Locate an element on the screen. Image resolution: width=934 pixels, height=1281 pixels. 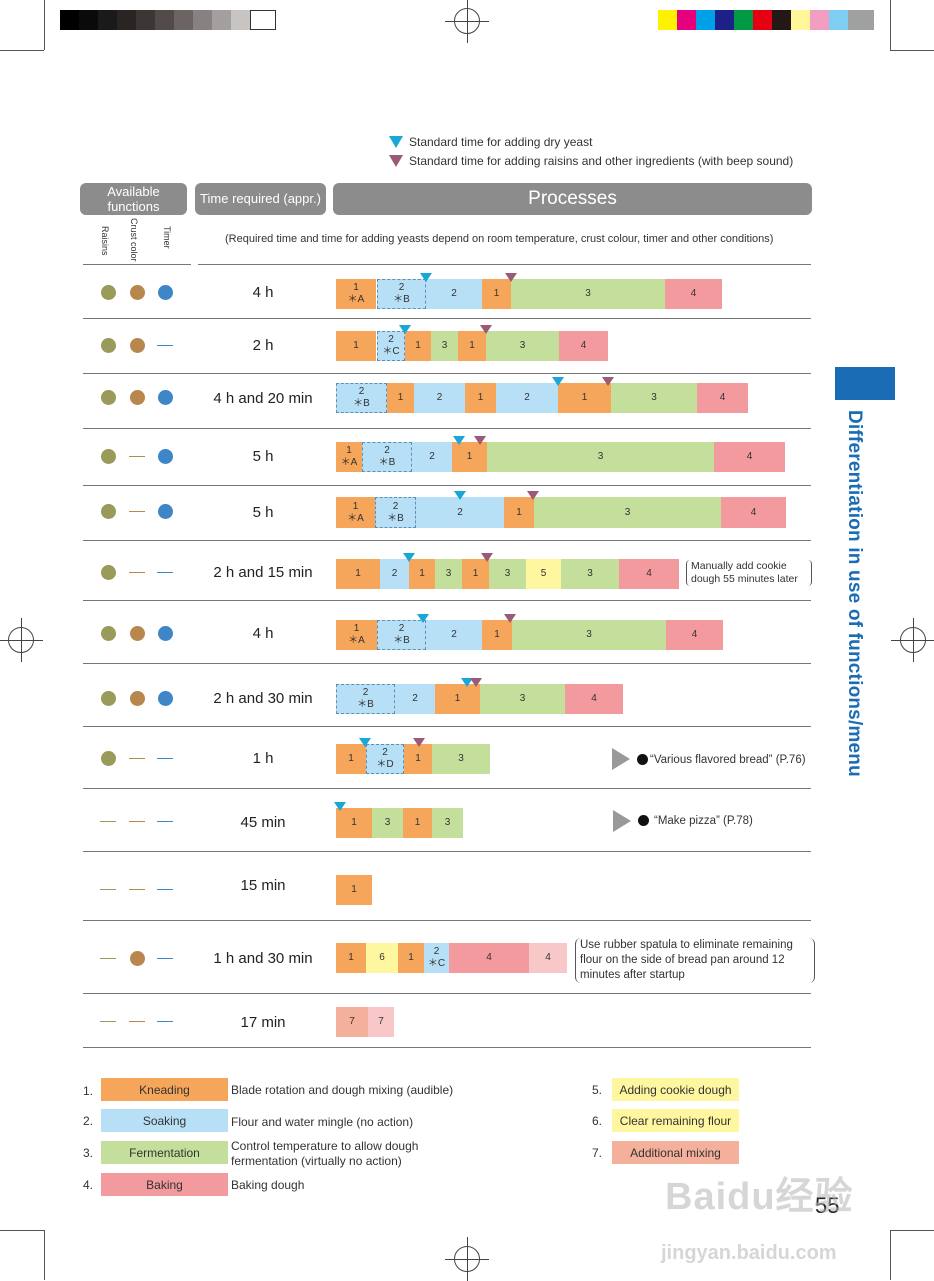
process-segment-cookie: 5 is located at coordinates (543, 574).